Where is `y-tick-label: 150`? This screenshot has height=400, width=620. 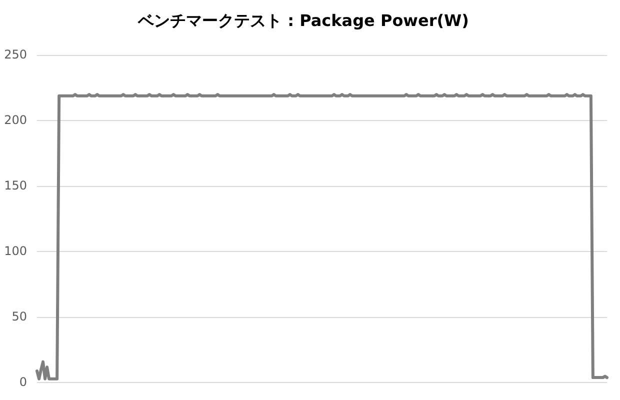
y-tick-label: 150 is located at coordinates (15, 185).